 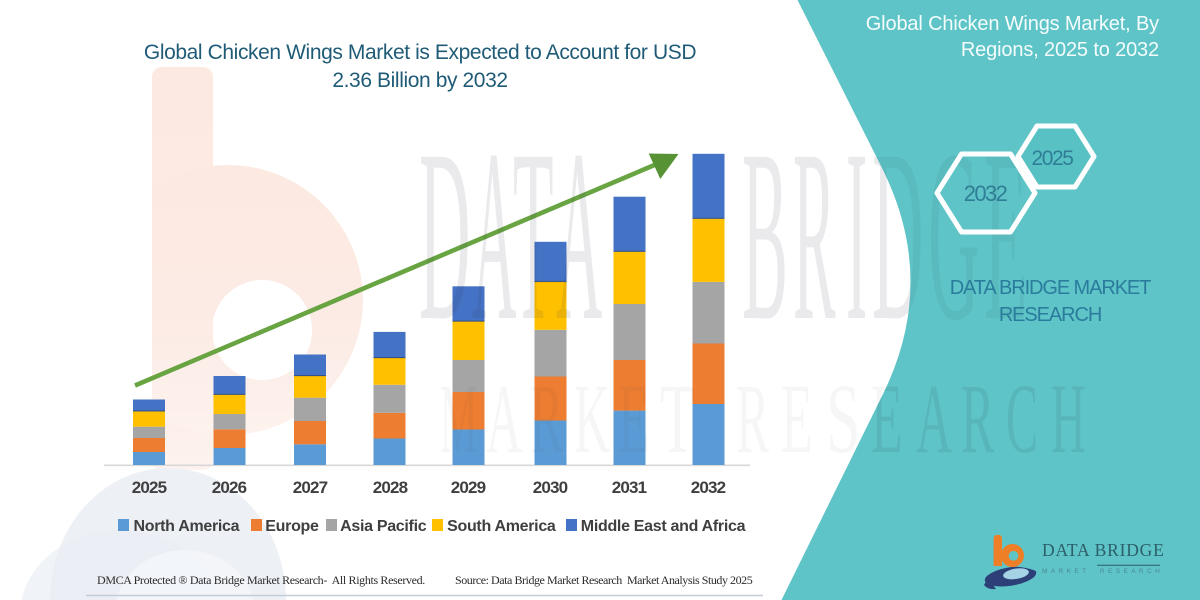 I want to click on svg-text: M, so click(x=458, y=418).